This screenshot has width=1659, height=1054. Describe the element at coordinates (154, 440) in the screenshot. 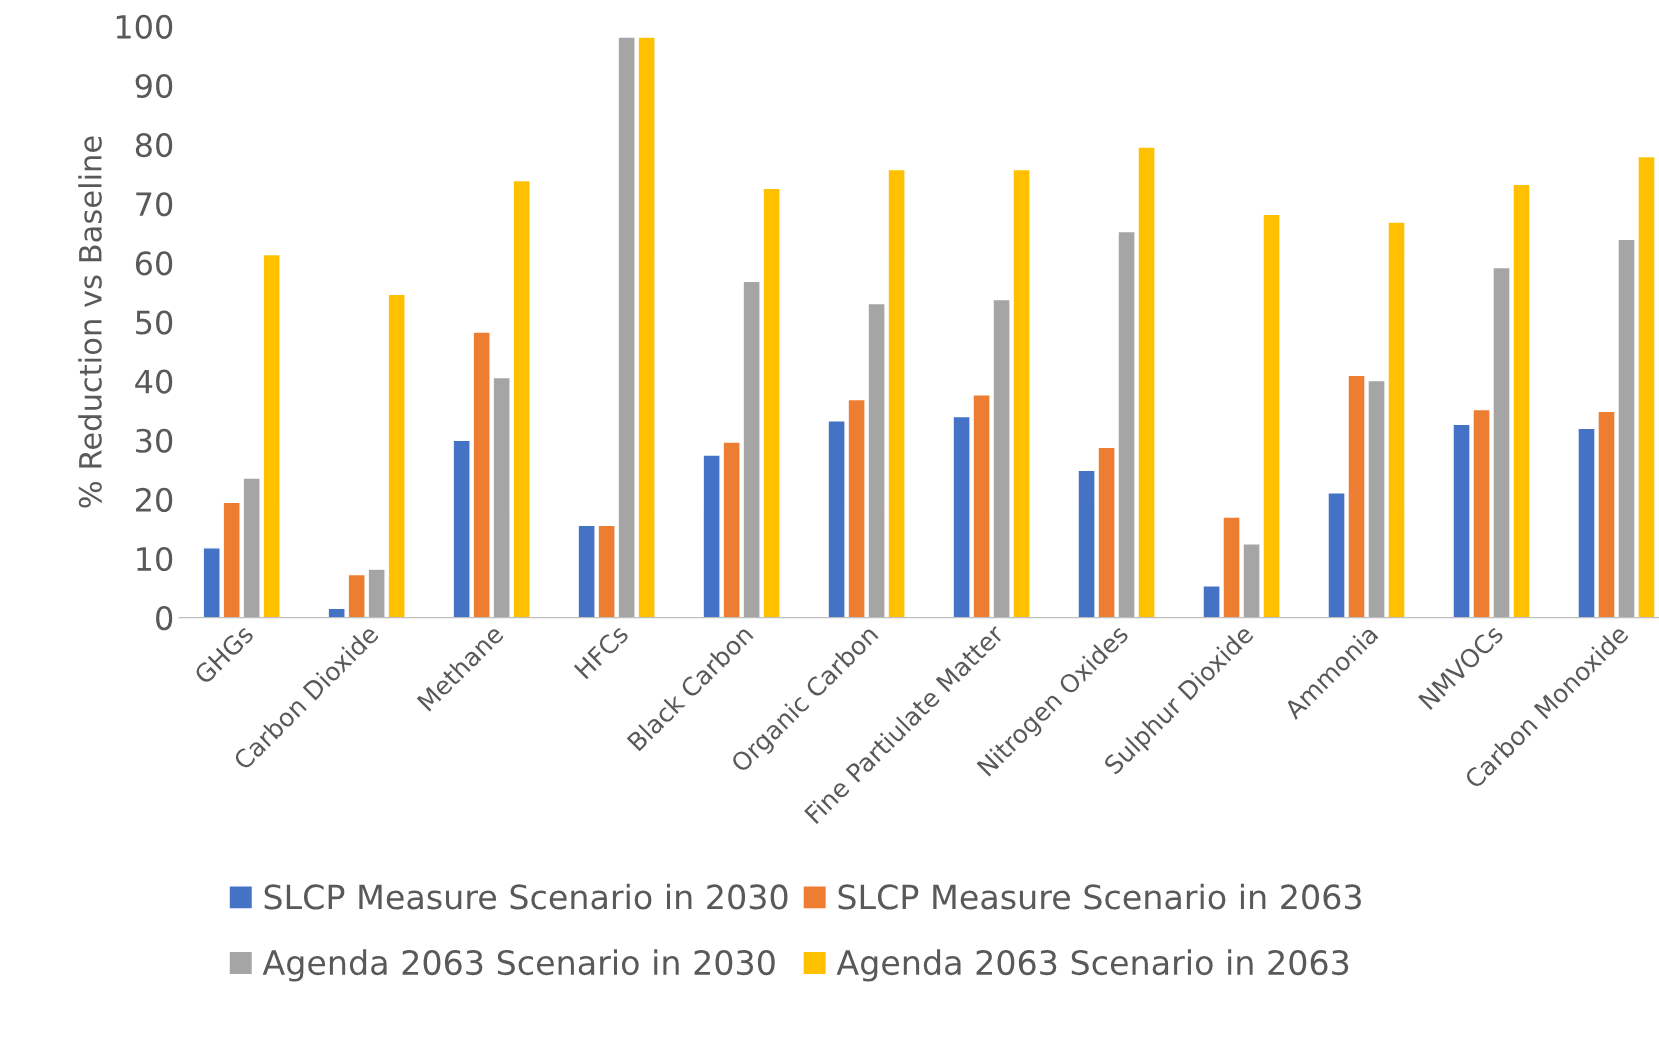

I see `y-tick-label: 30` at that location.